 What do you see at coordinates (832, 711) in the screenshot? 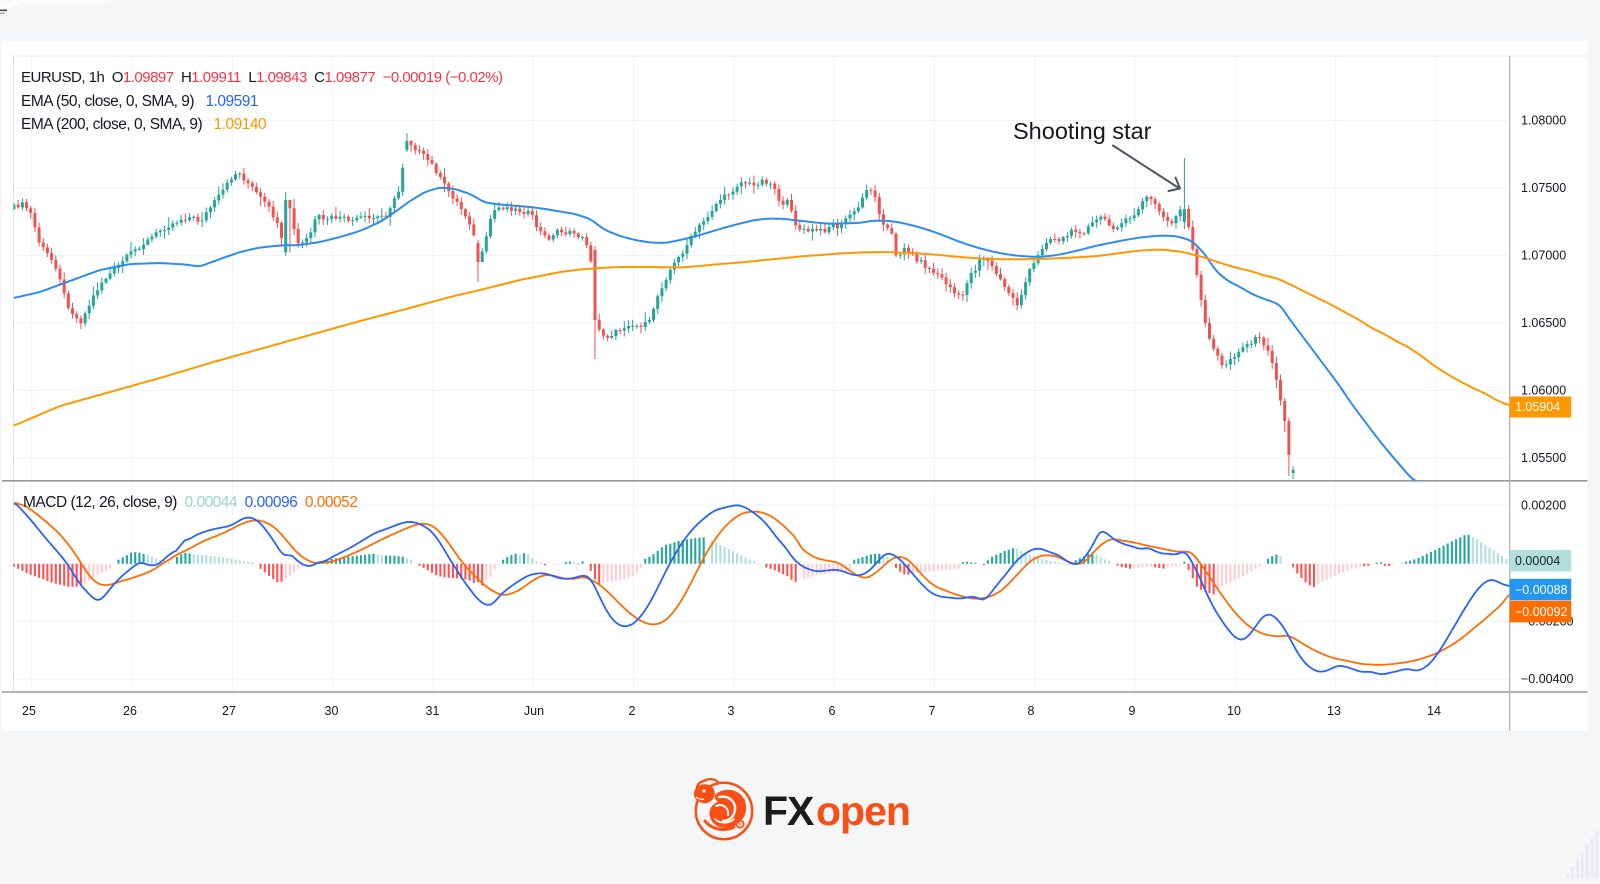
I see `svg-text: 6` at bounding box center [832, 711].